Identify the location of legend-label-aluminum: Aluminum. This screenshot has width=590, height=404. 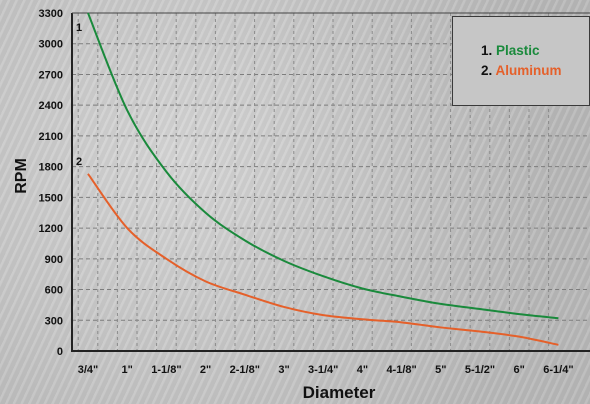
(528, 70).